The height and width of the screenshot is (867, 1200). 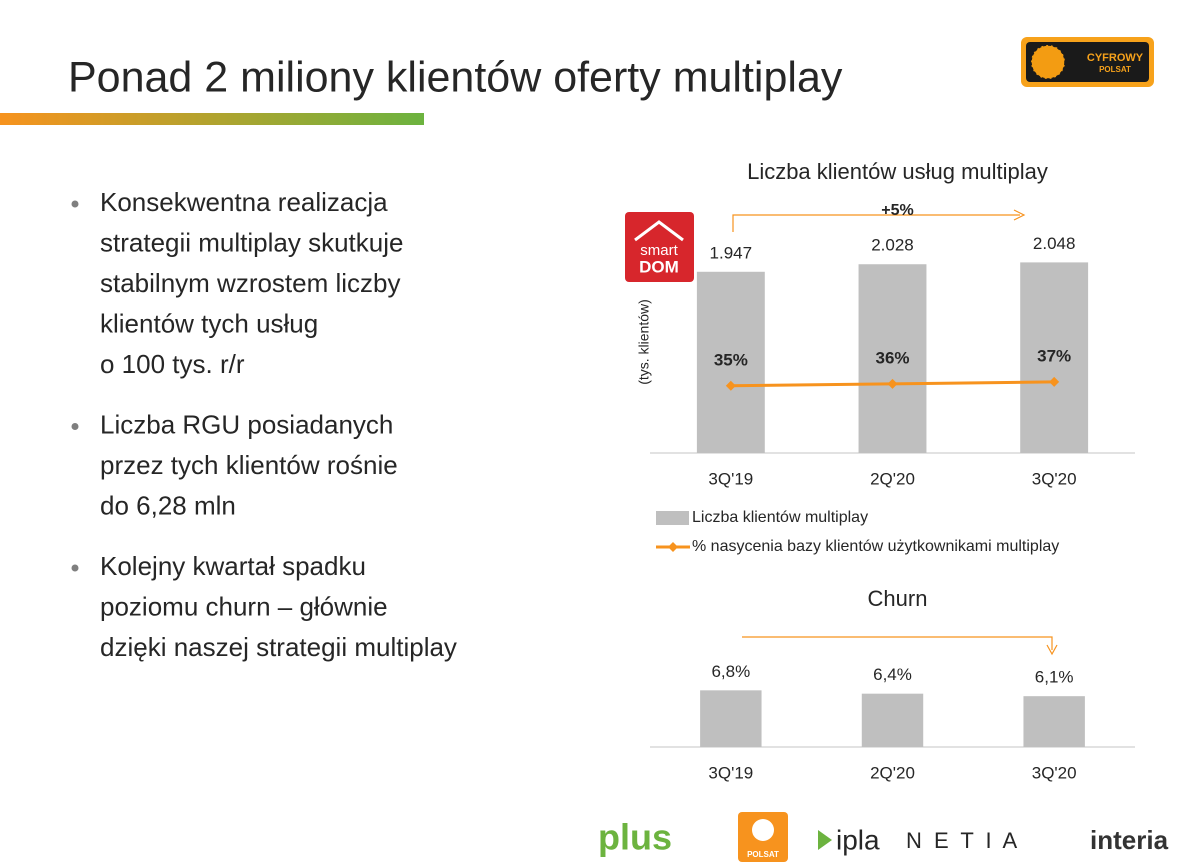 What do you see at coordinates (644, 342) in the screenshot?
I see `y-axis-label: (tys. klientów)` at bounding box center [644, 342].